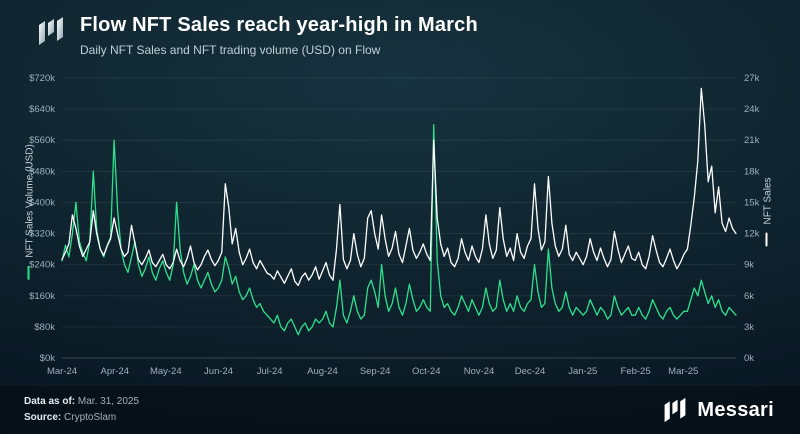  What do you see at coordinates (115, 371) in the screenshot?
I see `svg-text: Apr-24` at bounding box center [115, 371].